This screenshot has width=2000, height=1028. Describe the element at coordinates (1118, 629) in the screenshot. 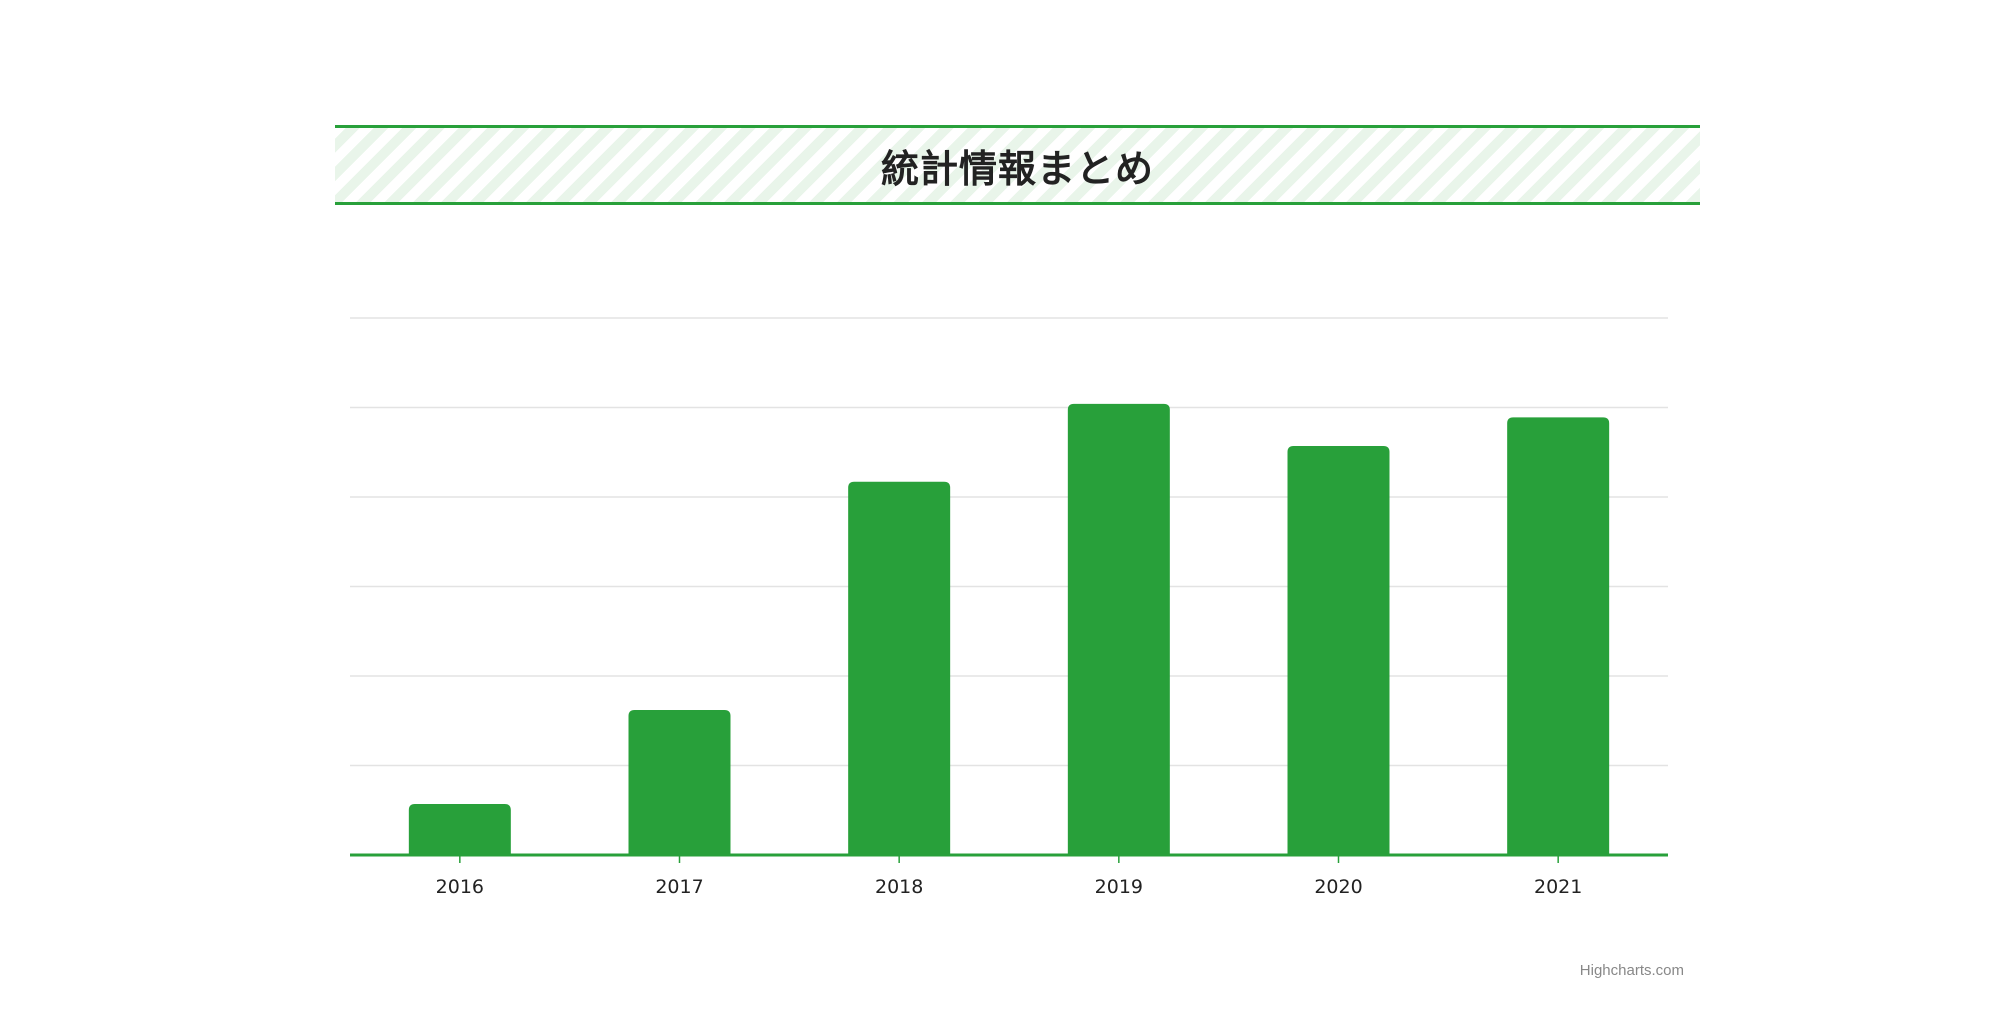

I see `bar-2019` at that location.